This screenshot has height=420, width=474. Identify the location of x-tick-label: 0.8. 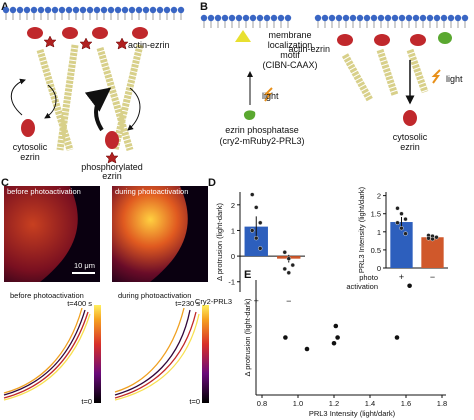
(262, 403).